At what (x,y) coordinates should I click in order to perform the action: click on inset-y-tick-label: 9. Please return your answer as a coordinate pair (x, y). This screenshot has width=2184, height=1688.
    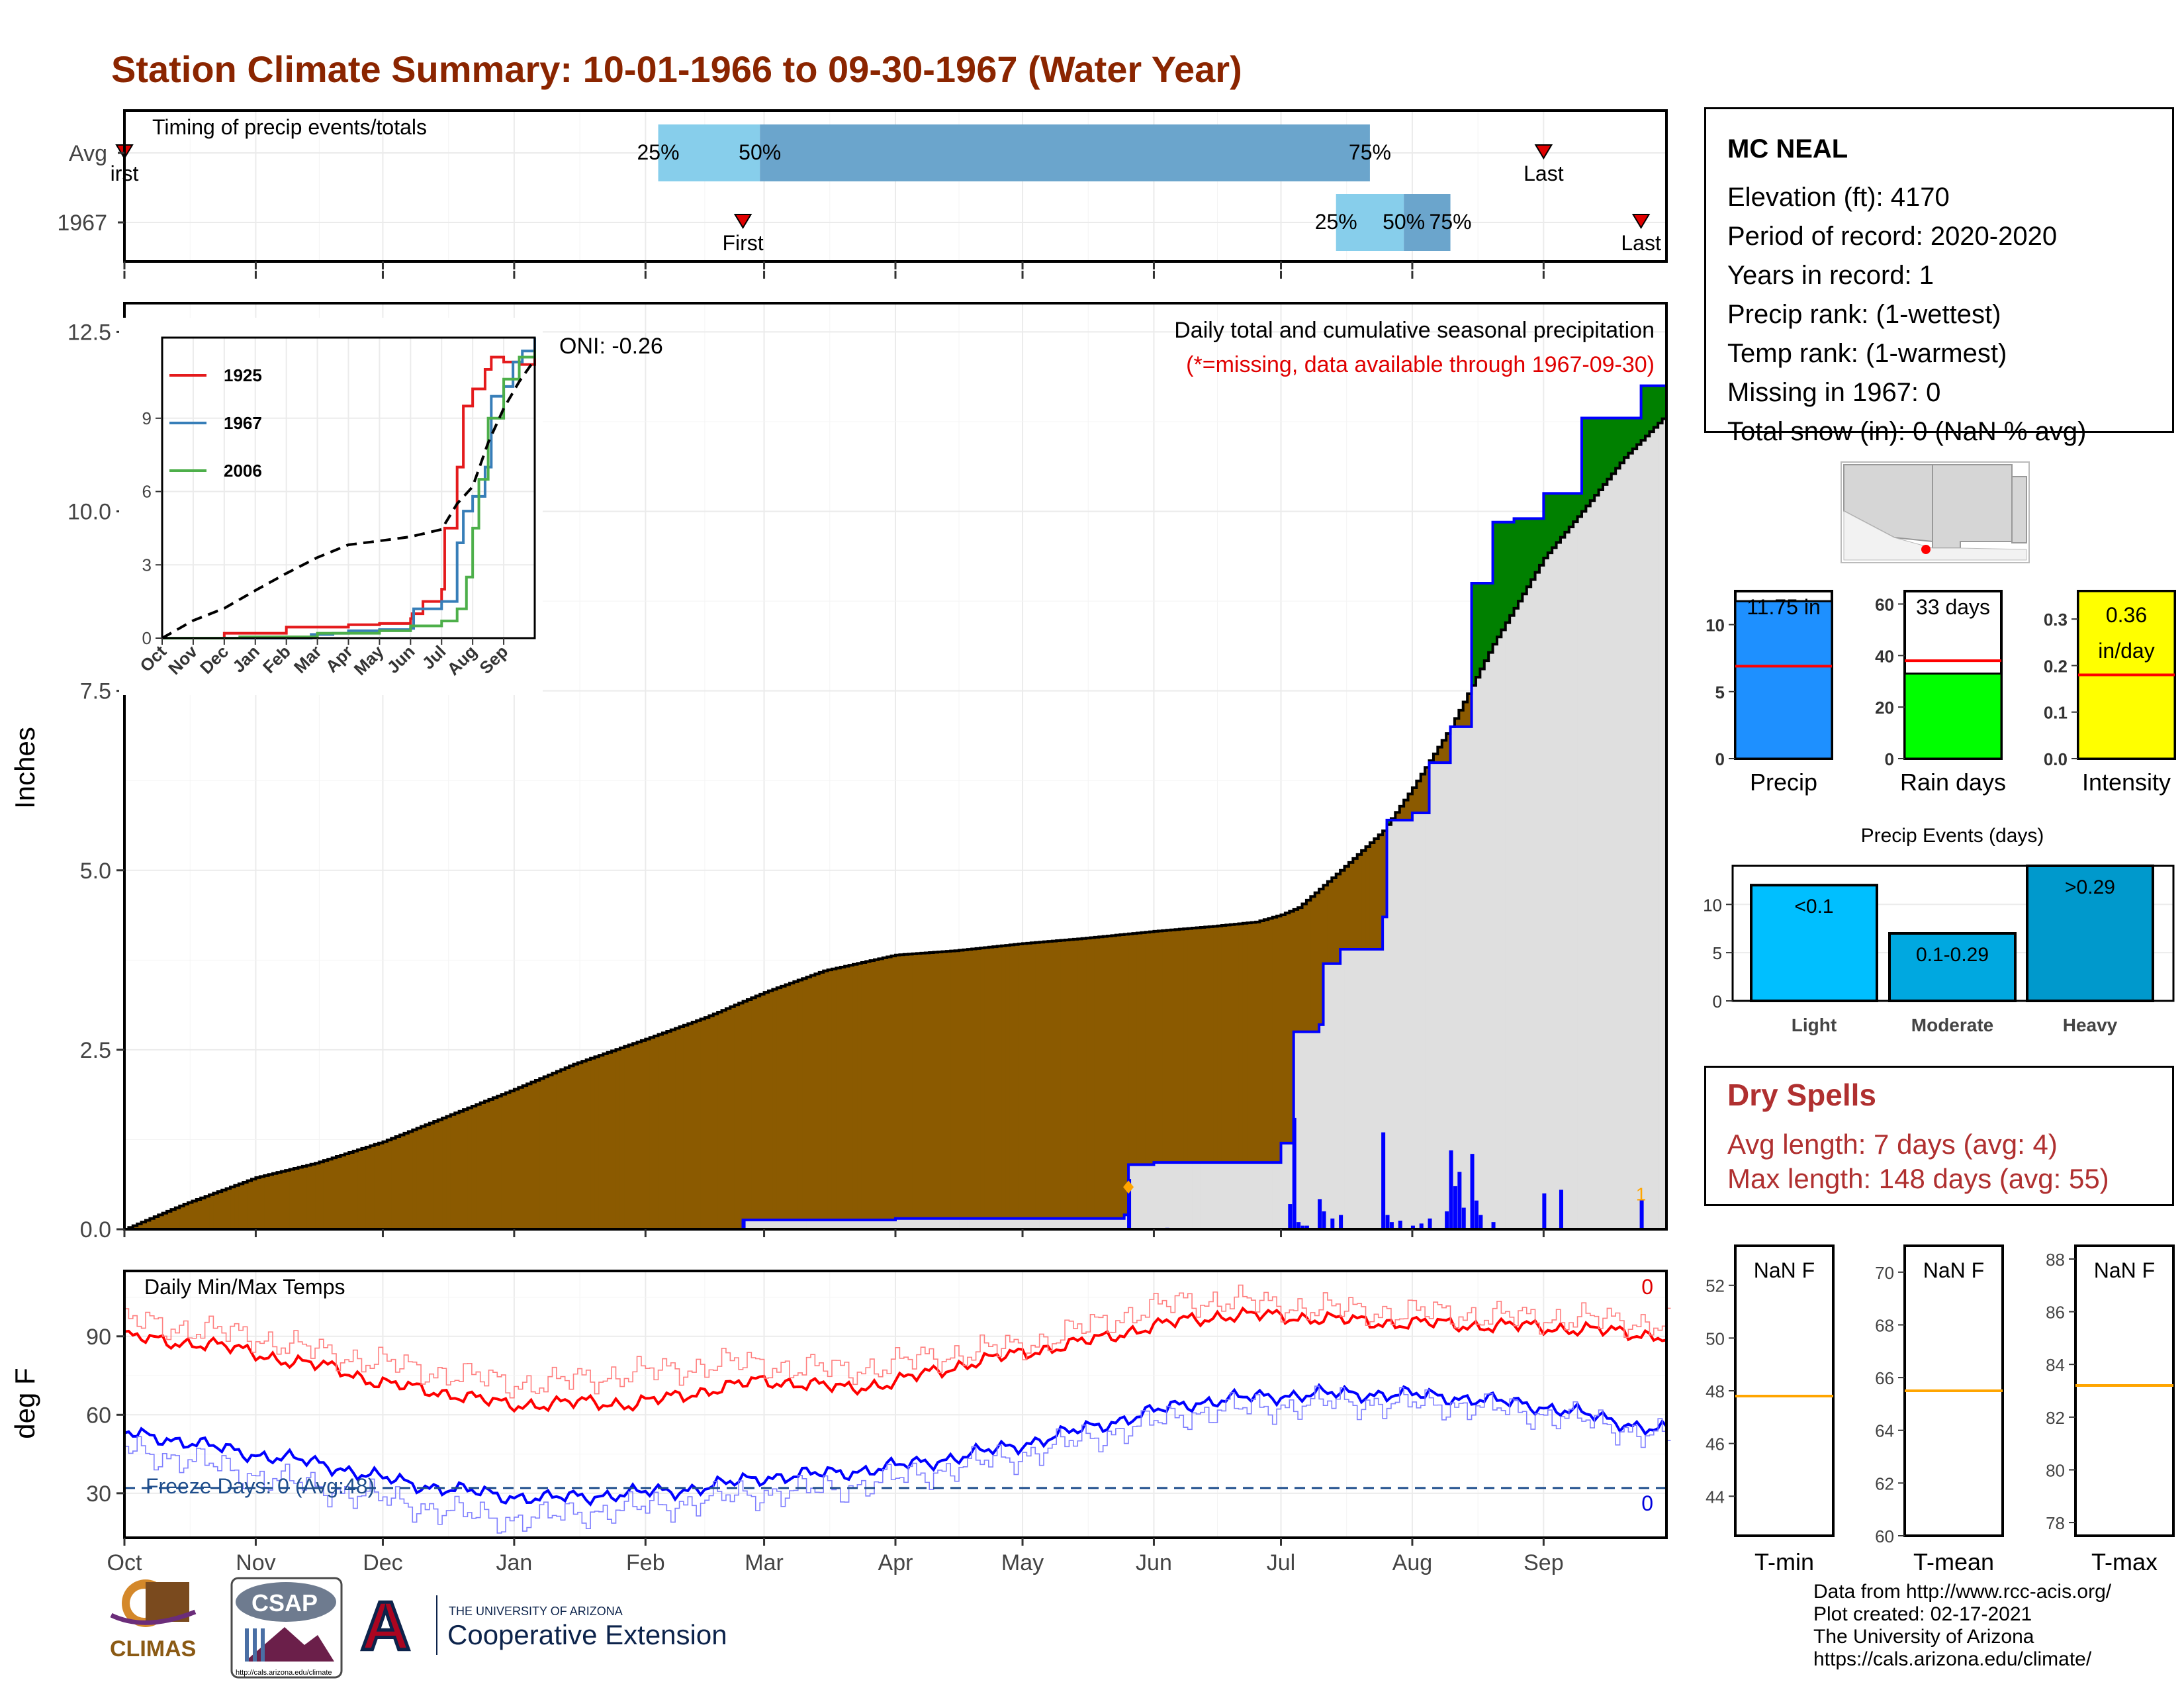
    Looking at the image, I should click on (147, 418).